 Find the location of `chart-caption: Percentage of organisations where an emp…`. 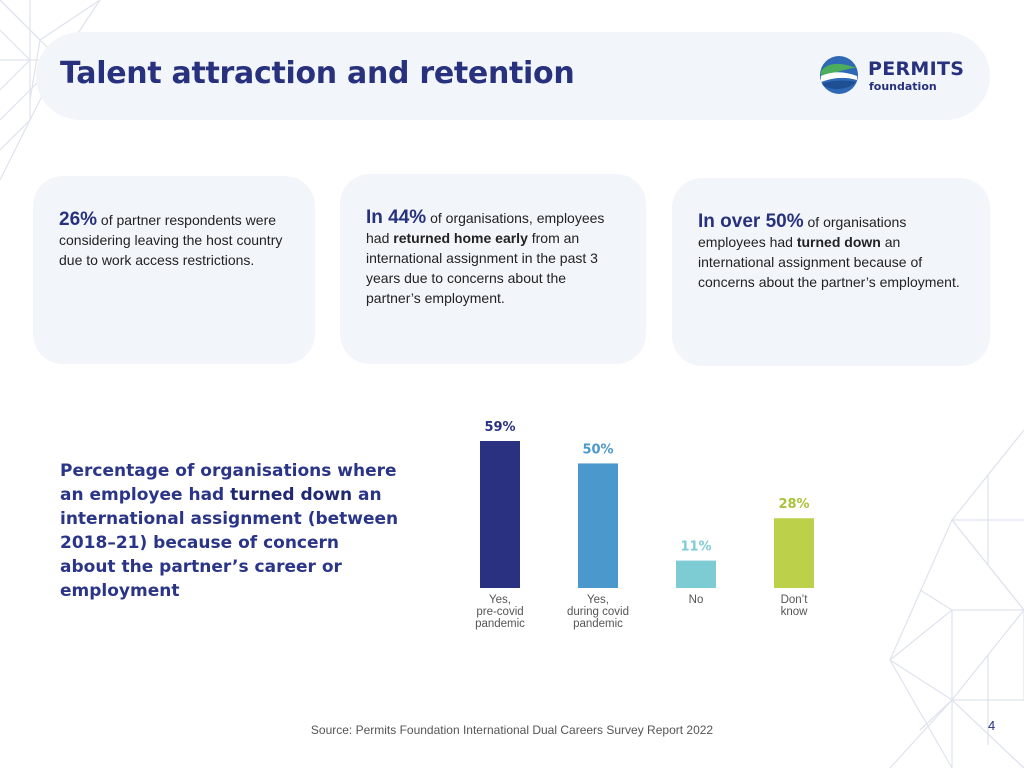

chart-caption: Percentage of organisations where an emp… is located at coordinates (230, 531).